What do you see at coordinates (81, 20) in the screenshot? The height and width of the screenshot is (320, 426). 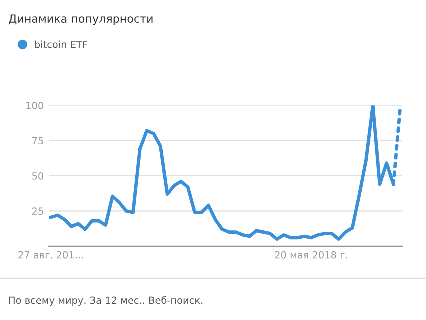 I see `chart-title: Динамика популярности` at bounding box center [81, 20].